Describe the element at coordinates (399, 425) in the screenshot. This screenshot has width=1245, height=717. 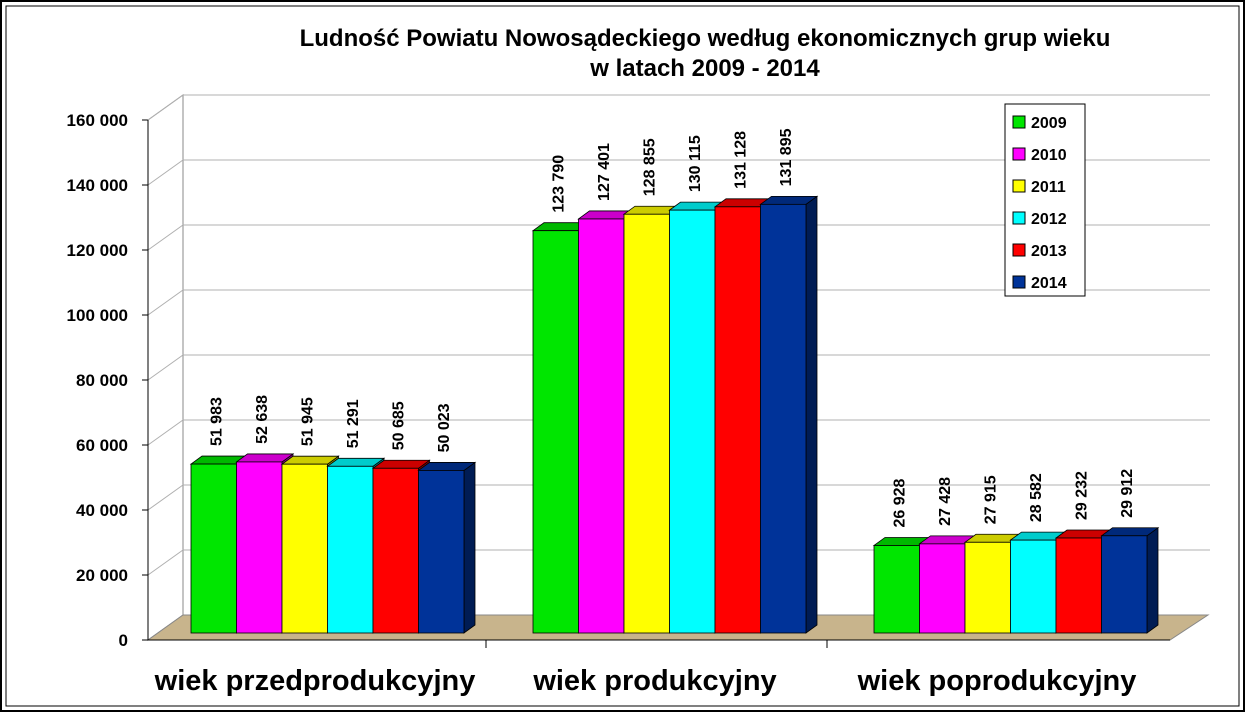
I see `data-label: 50 685` at that location.